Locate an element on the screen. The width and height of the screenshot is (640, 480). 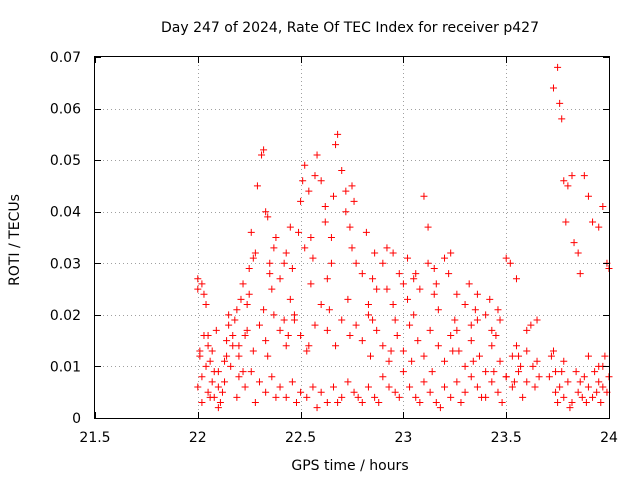
y-tick-label: 0.02 is located at coordinates (65, 316).